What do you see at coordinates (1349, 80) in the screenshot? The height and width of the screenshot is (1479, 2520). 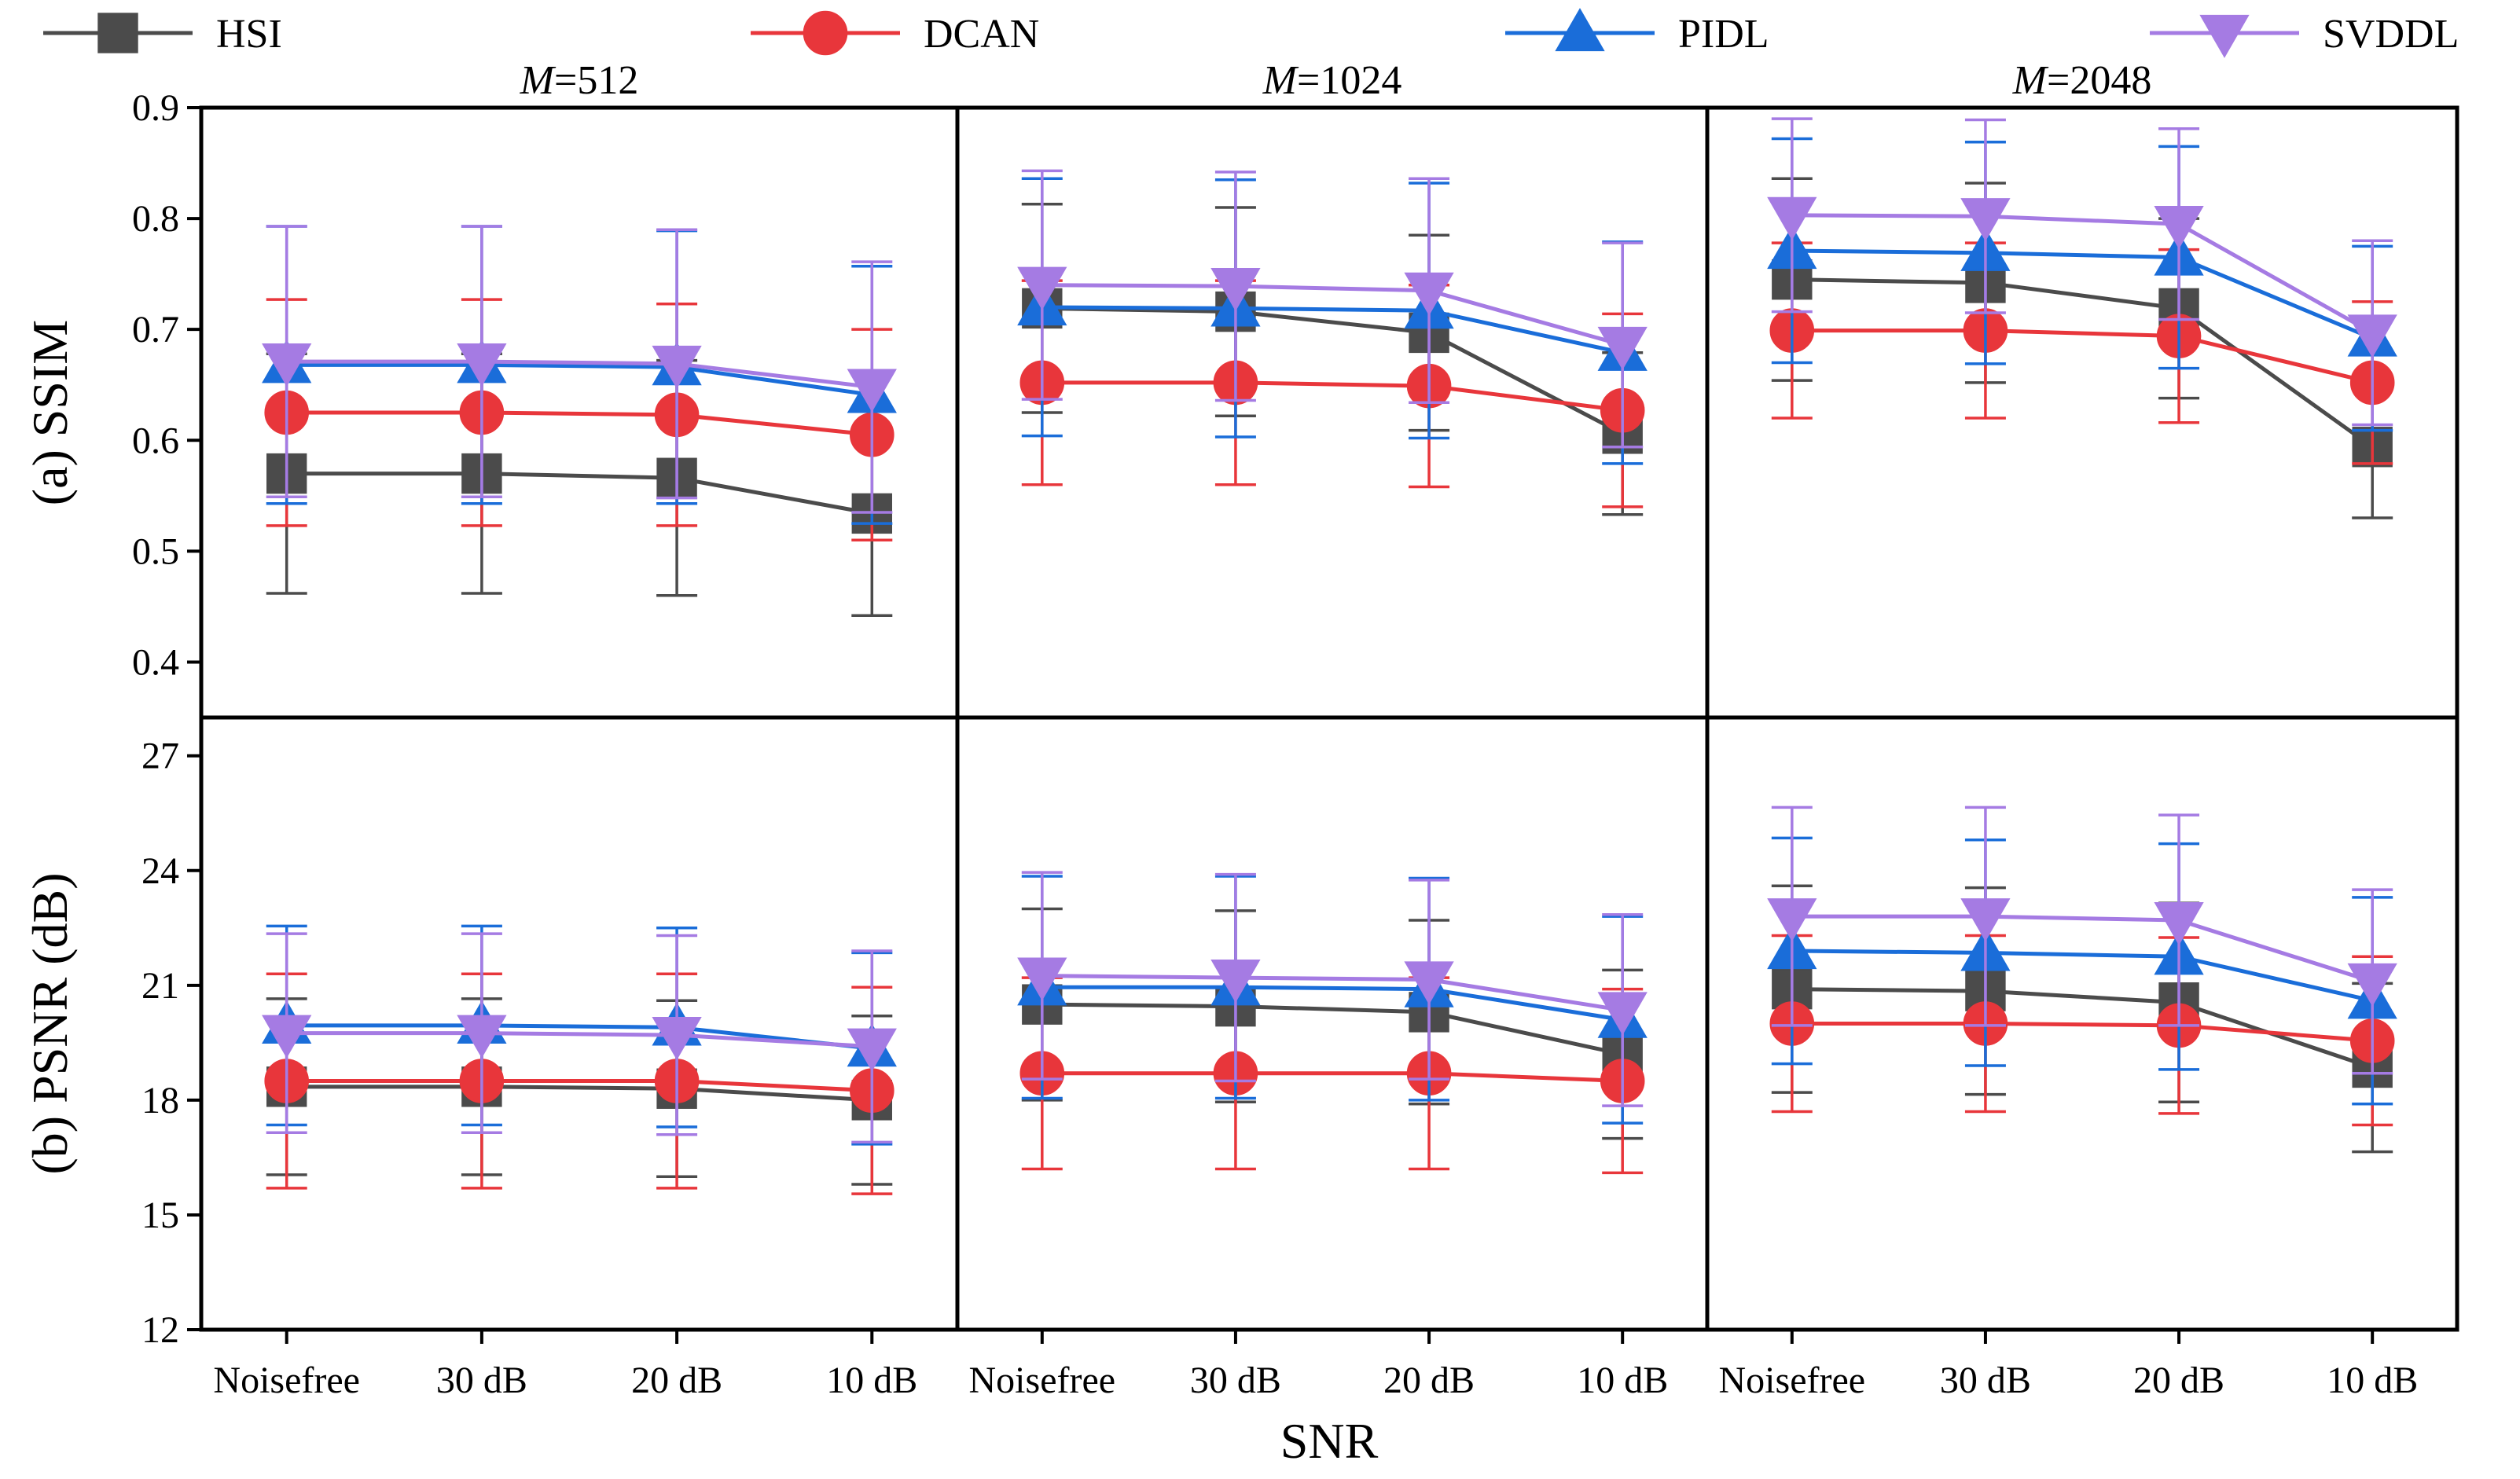 I see `panel-title-value: =1024` at bounding box center [1349, 80].